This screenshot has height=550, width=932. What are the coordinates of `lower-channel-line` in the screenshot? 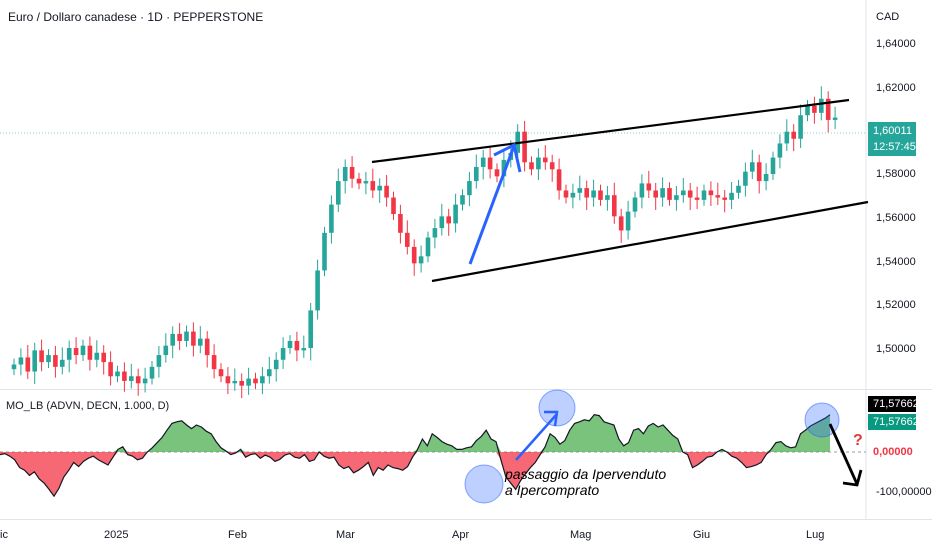 It's located at (650, 241).